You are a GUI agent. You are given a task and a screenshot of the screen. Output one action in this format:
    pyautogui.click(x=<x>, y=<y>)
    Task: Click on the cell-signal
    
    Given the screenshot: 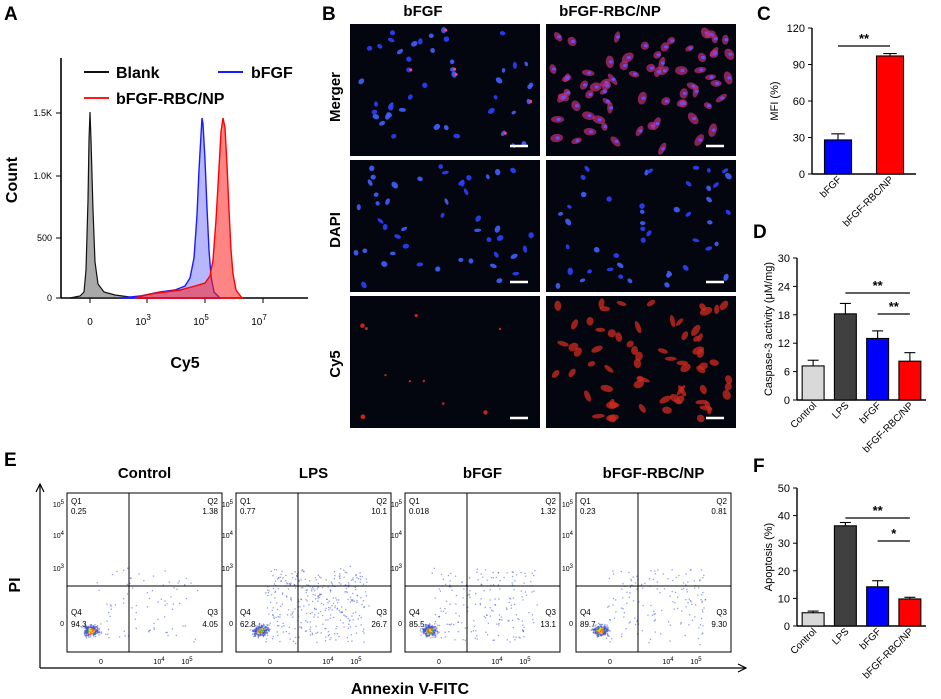 What is the action you would take?
    pyautogui.click(x=446, y=30)
    